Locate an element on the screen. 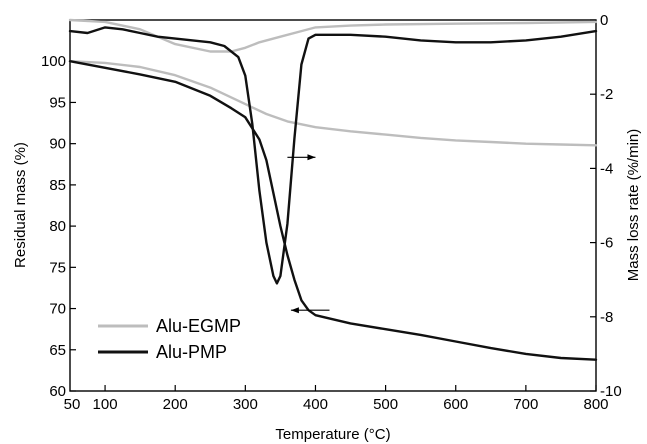 The width and height of the screenshot is (647, 444). legend: Alu-EGMP Alu-PMP is located at coordinates (169, 339).